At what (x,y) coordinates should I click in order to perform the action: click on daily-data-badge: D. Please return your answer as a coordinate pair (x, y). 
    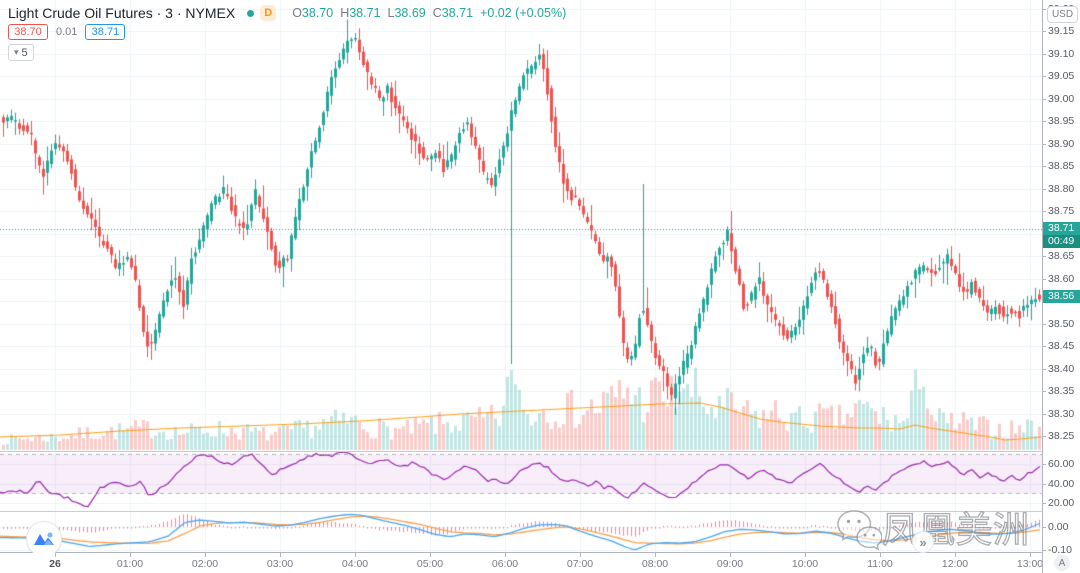
    Looking at the image, I should click on (268, 13).